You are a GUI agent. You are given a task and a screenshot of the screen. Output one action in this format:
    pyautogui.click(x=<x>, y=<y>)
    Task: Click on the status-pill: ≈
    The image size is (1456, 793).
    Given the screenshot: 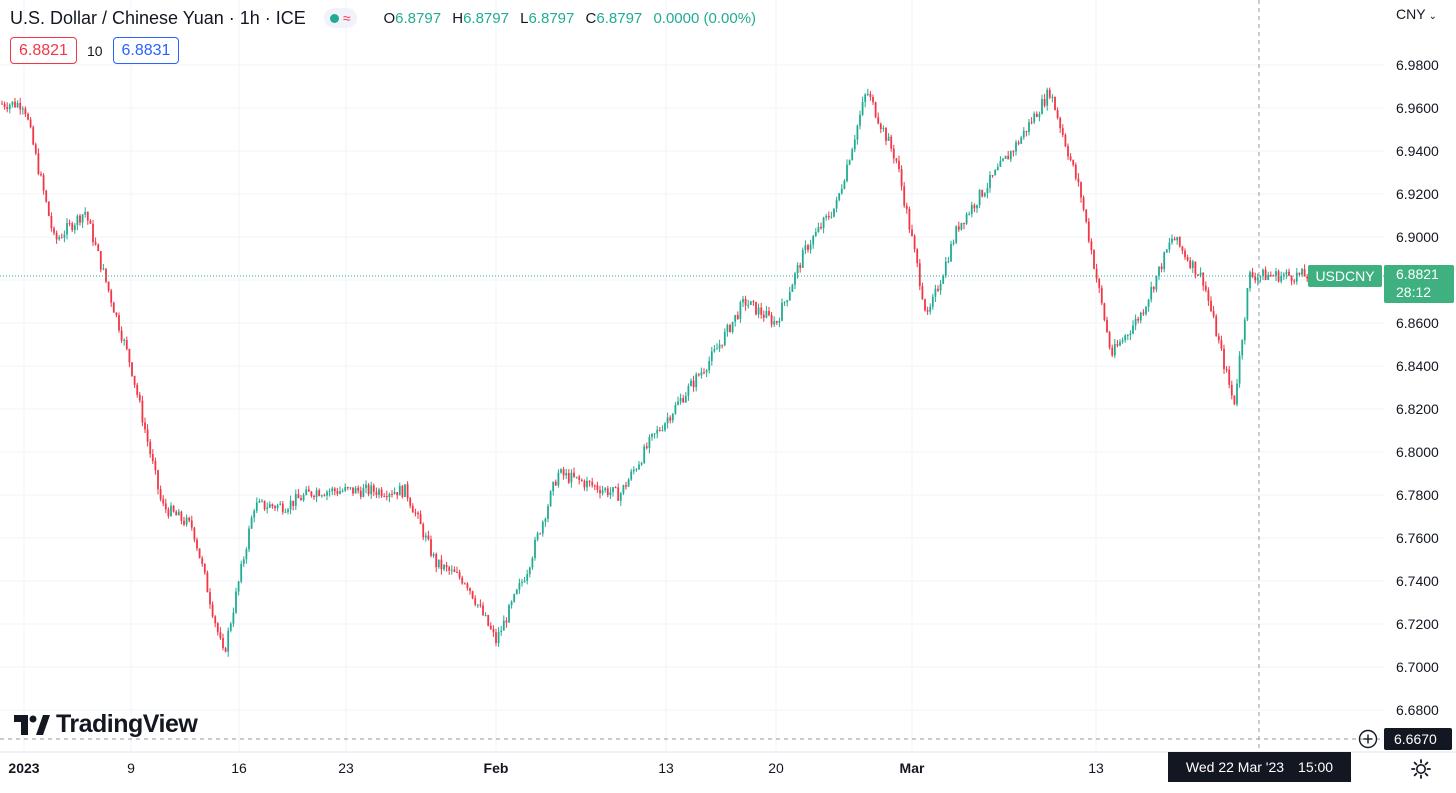 What is the action you would take?
    pyautogui.click(x=340, y=18)
    